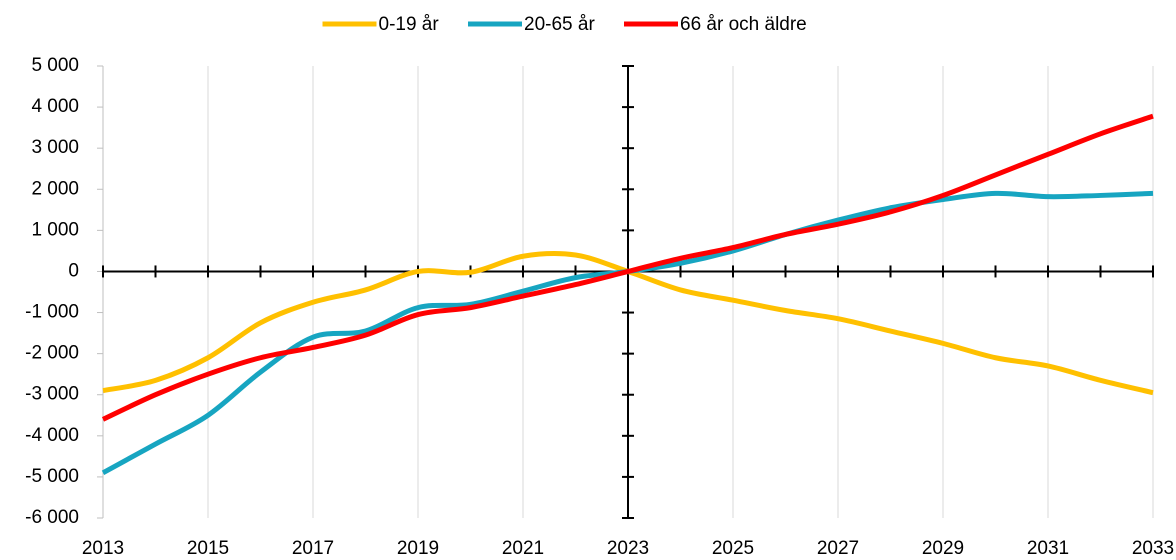 The image size is (1176, 560). Describe the element at coordinates (55, 106) in the screenshot. I see `y-tick-label: 4 000` at that location.